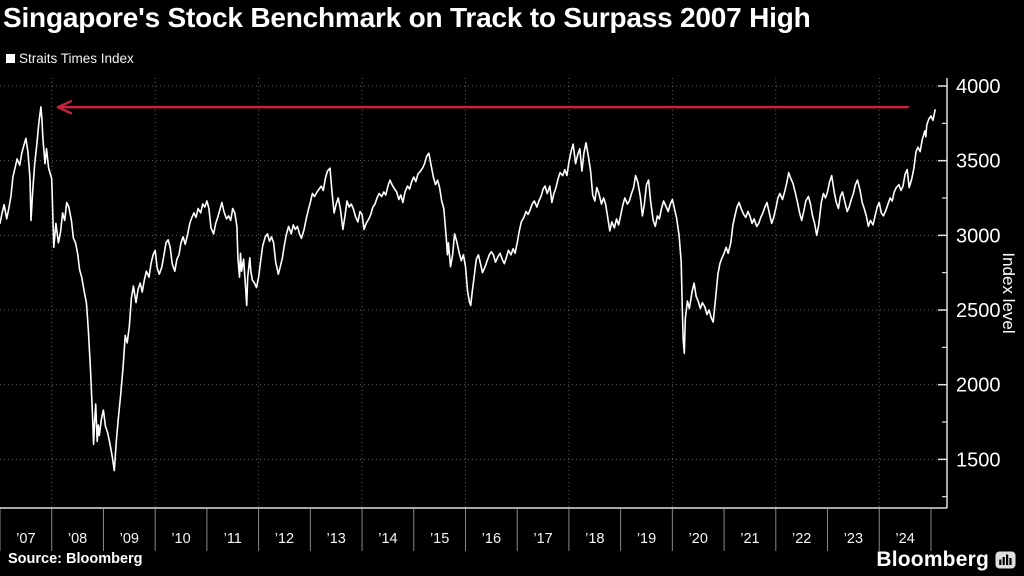 This screenshot has height=576, width=1024. Describe the element at coordinates (932, 559) in the screenshot. I see `bloomberg-wordmark: Bloomberg` at that location.